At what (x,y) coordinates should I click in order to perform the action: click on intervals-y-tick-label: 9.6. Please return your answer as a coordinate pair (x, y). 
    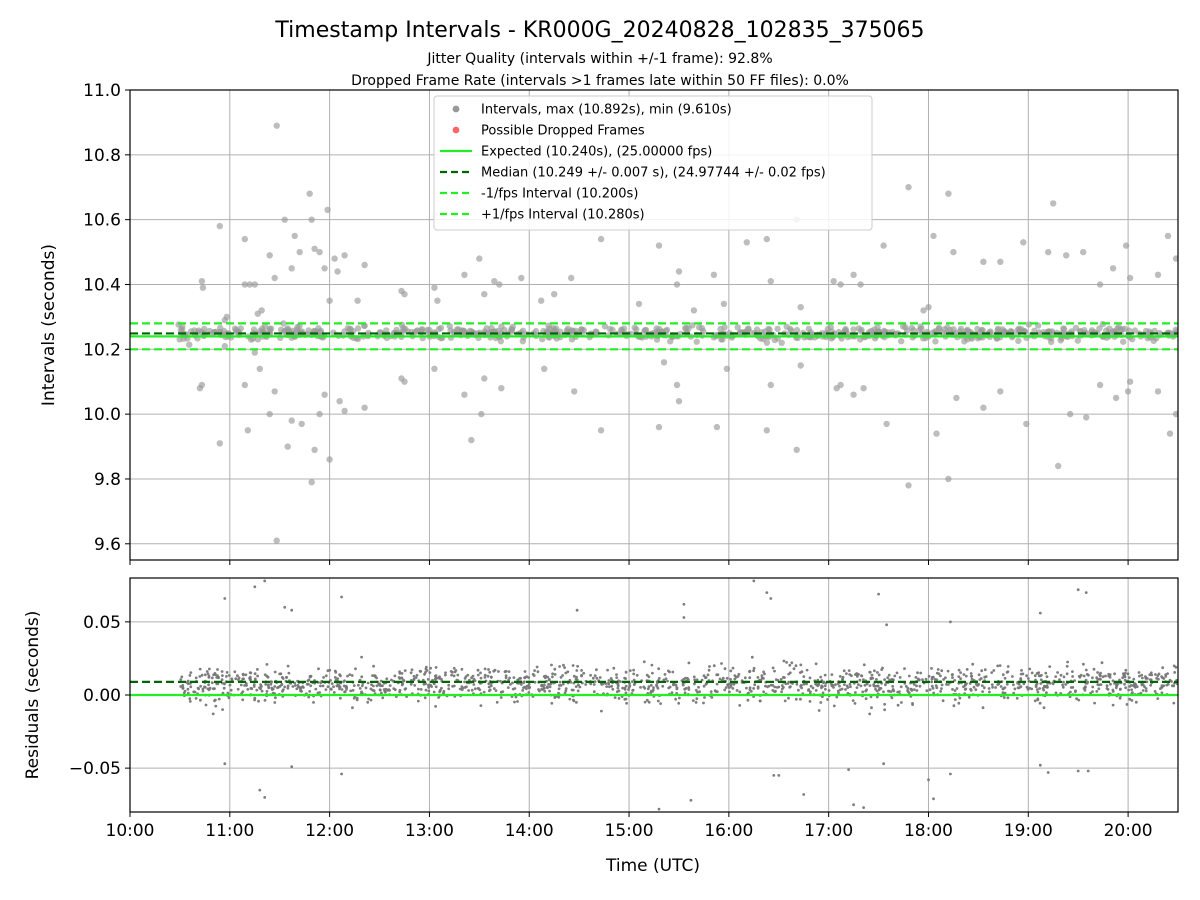
    Looking at the image, I should click on (107, 545).